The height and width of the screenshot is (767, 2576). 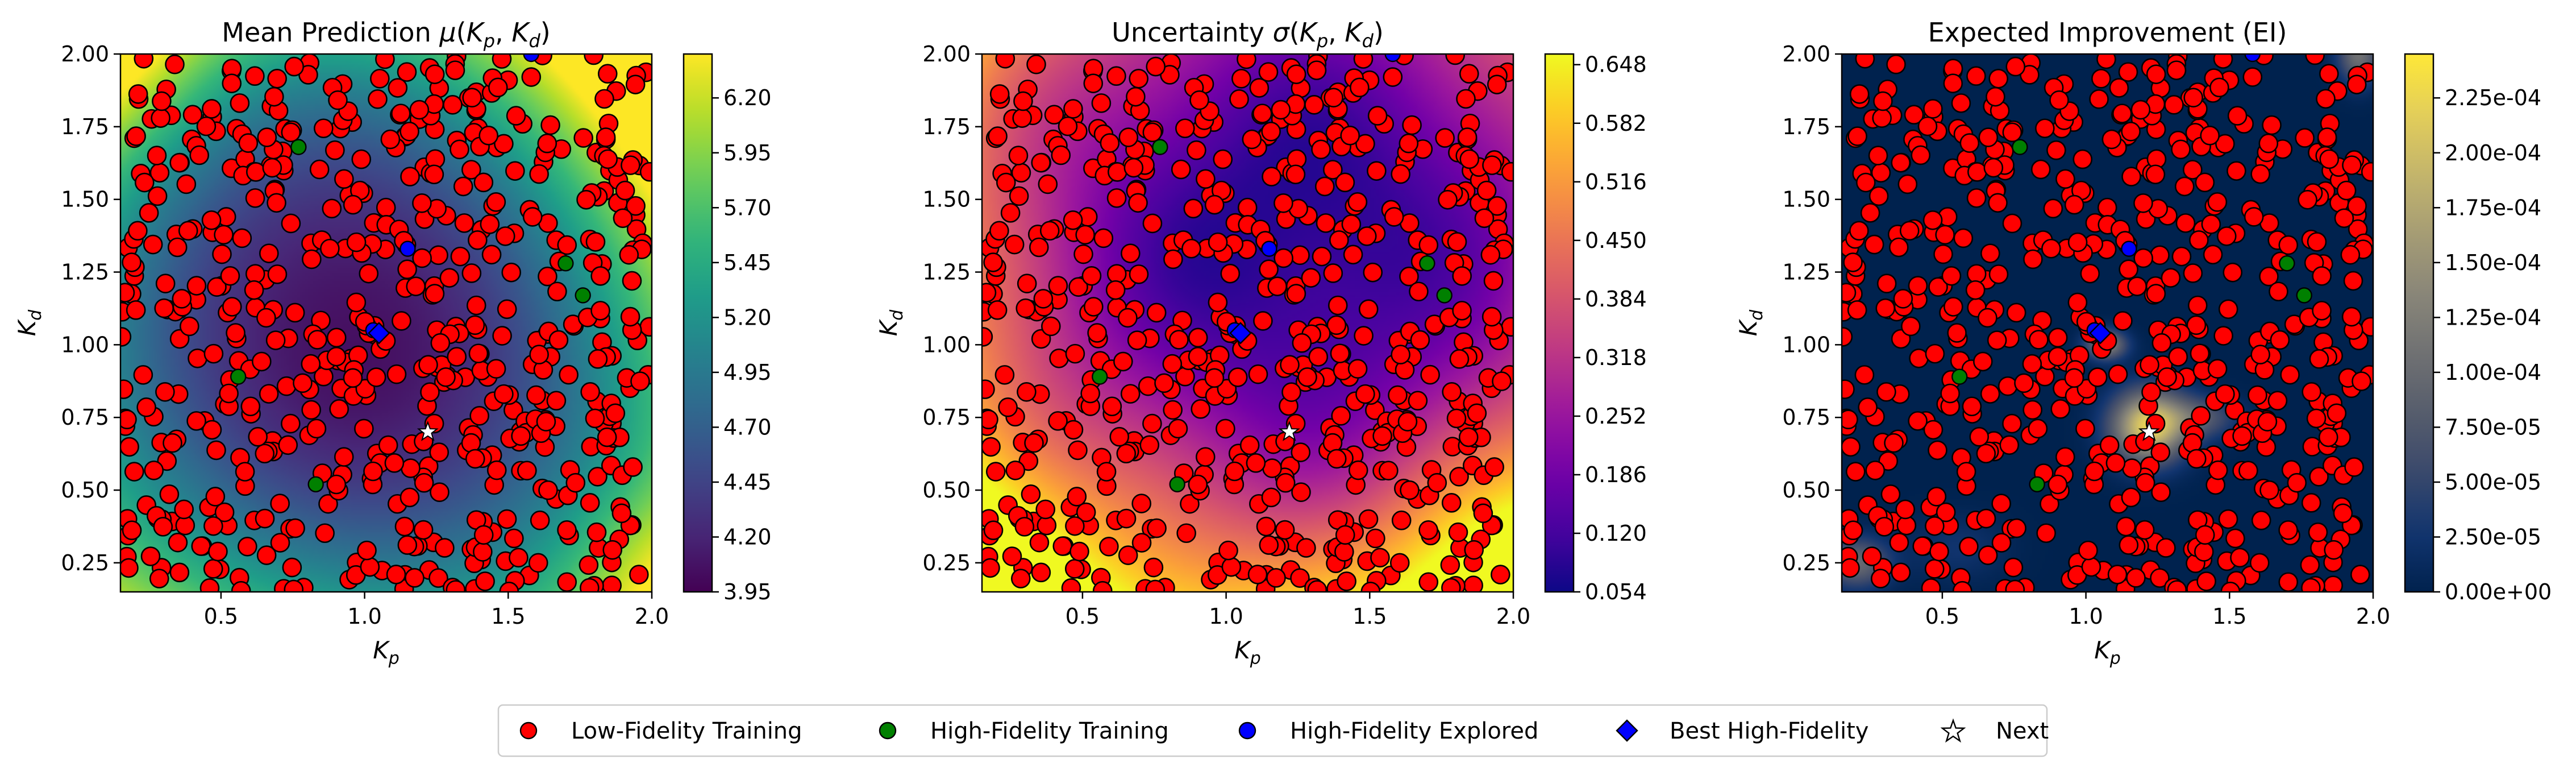 What do you see at coordinates (747, 372) in the screenshot?
I see `colorbar-tick-label: 4.95` at bounding box center [747, 372].